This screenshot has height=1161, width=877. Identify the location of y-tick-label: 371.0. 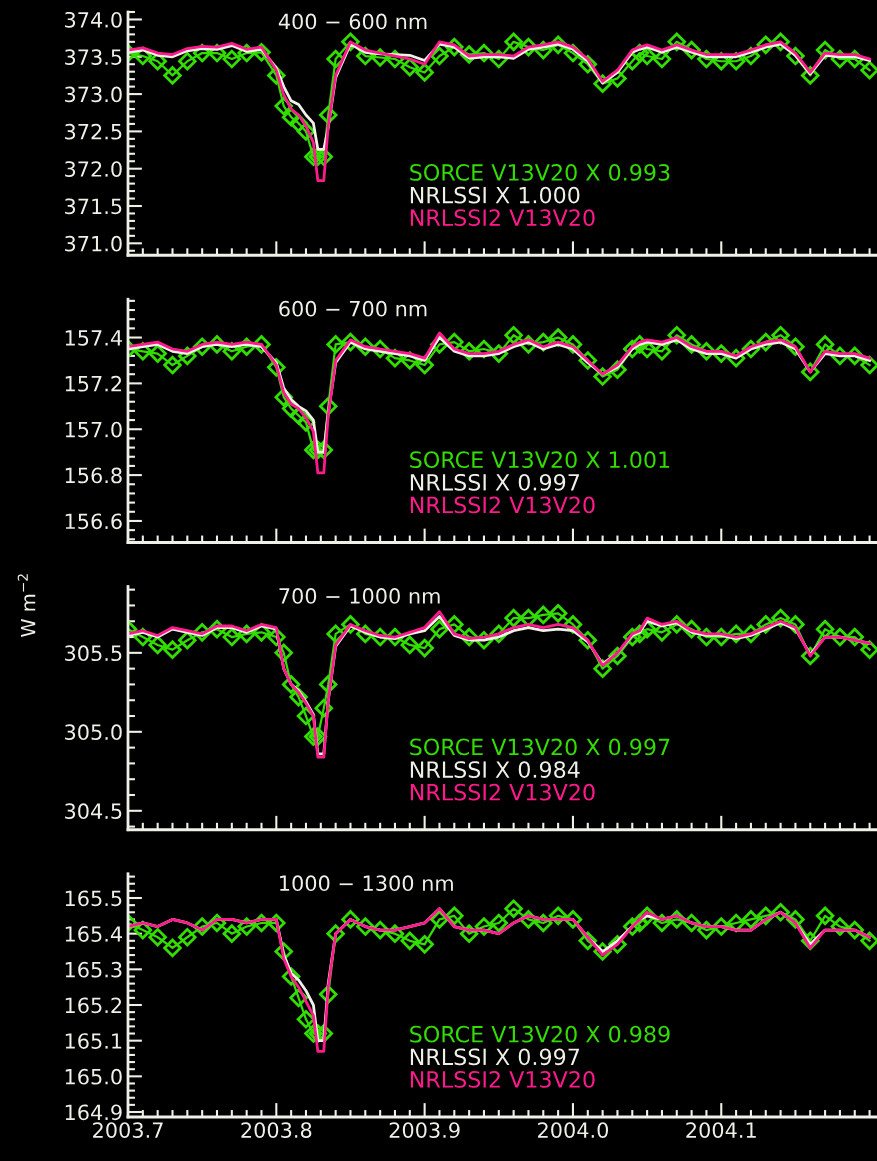
(93, 243).